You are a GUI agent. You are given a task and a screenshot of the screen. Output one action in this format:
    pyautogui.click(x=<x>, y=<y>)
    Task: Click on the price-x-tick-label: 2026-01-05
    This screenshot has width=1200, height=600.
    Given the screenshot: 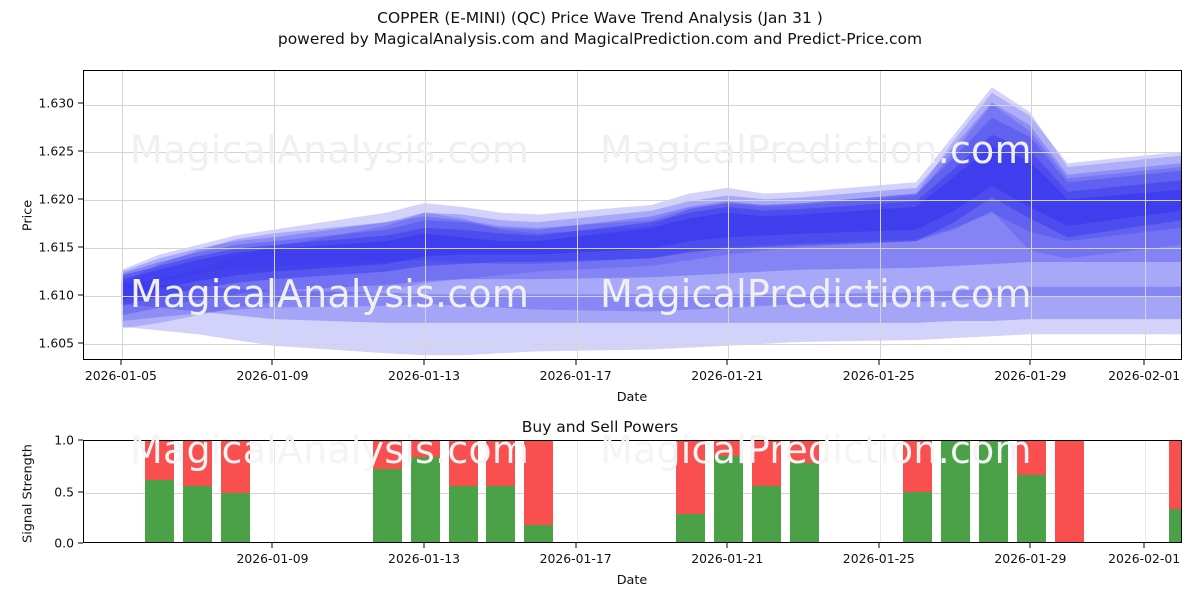 What is the action you would take?
    pyautogui.click(x=120, y=375)
    